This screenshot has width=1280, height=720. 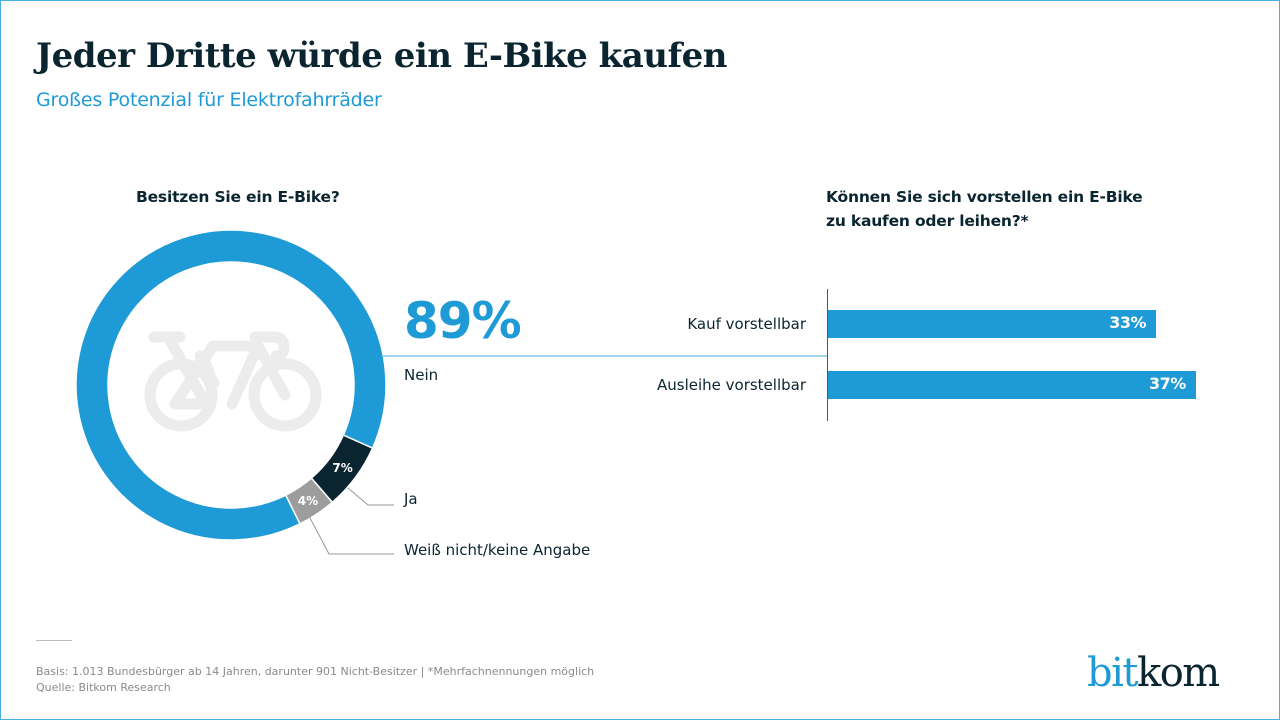 What do you see at coordinates (1167, 383) in the screenshot?
I see `bar-value-label: 37%` at bounding box center [1167, 383].